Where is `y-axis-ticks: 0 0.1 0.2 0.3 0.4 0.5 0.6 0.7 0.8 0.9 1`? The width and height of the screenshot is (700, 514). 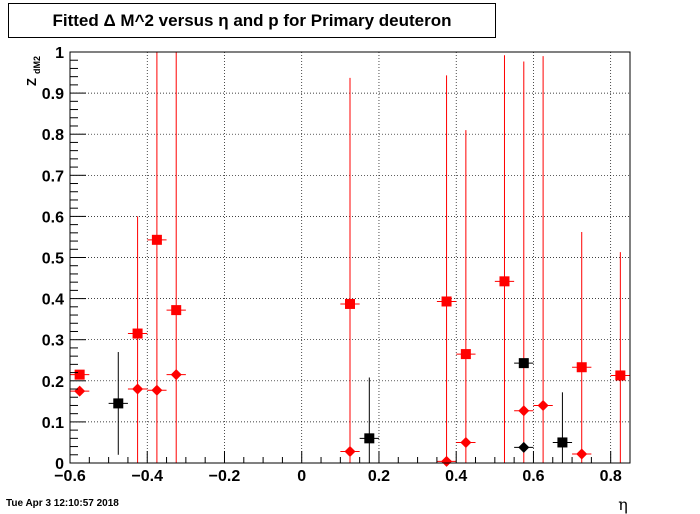
y-axis-ticks: 0 0.1 0.2 0.3 0.4 0.5 0.6 0.7 0.8 0.9 1 is located at coordinates (64, 259).